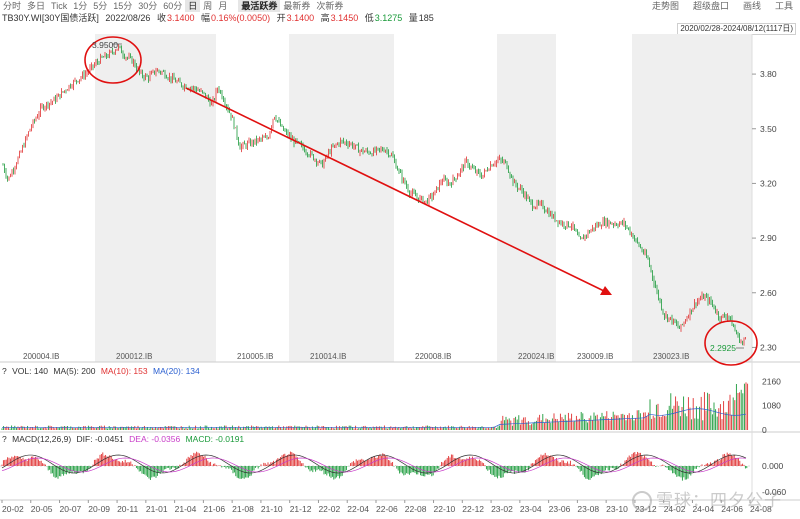  What do you see at coordinates (50, 18) in the screenshot?
I see `symbol-name: TB30Y.WI[30Y国债活跃]` at bounding box center [50, 18].